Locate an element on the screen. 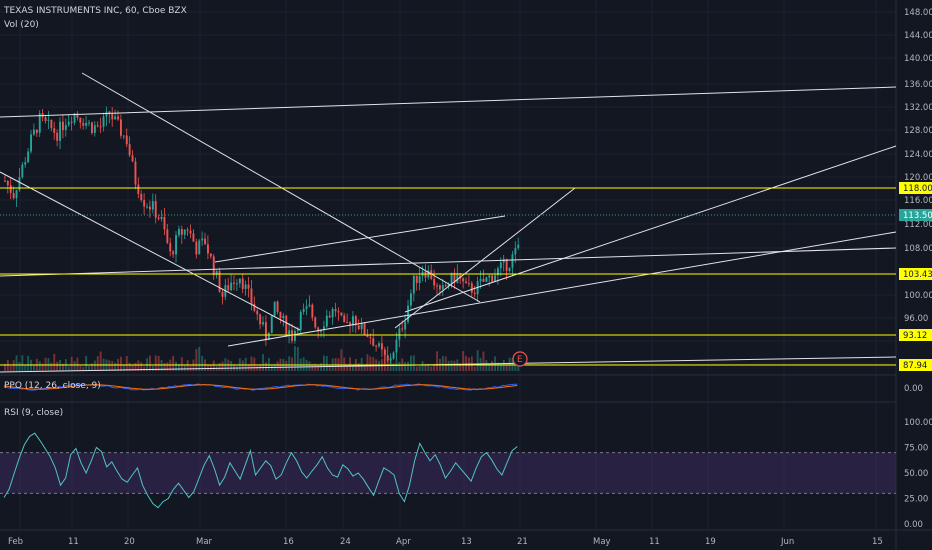 Image resolution: width=932 pixels, height=550 pixels. time-axis: Feb 11 20 Mar 16 24 Apr 13 21 May 11 19 Jun 15 is located at coordinates (445, 542).